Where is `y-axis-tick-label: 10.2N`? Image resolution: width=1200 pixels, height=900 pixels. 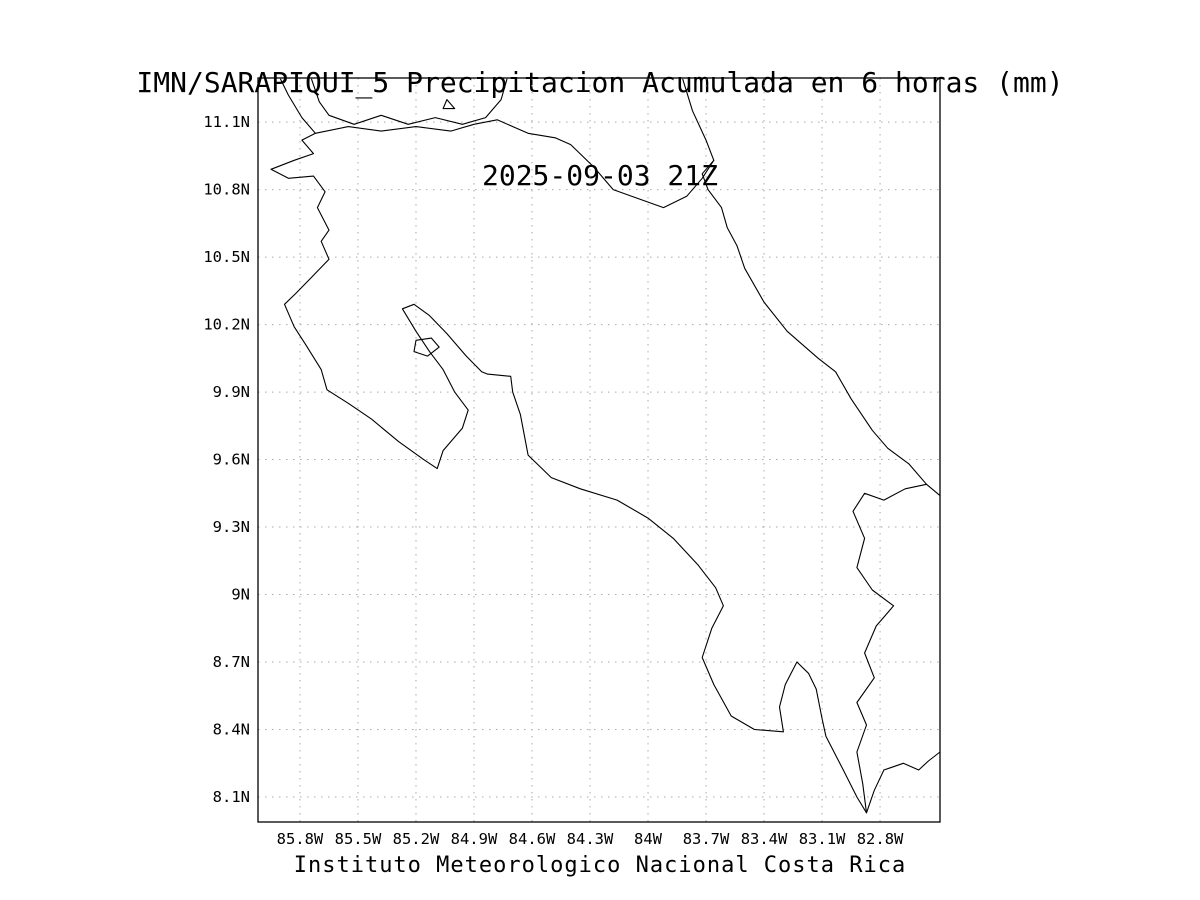
y-axis-tick-label: 10.2N is located at coordinates (226, 325).